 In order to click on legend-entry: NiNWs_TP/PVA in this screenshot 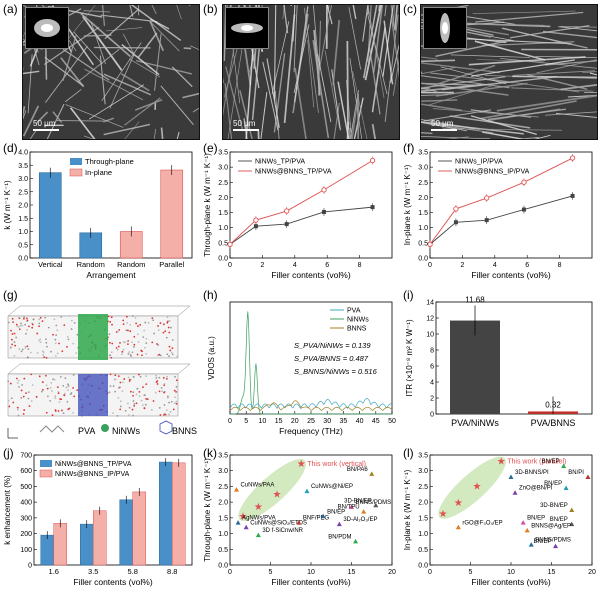, I will do `click(280, 162)`.